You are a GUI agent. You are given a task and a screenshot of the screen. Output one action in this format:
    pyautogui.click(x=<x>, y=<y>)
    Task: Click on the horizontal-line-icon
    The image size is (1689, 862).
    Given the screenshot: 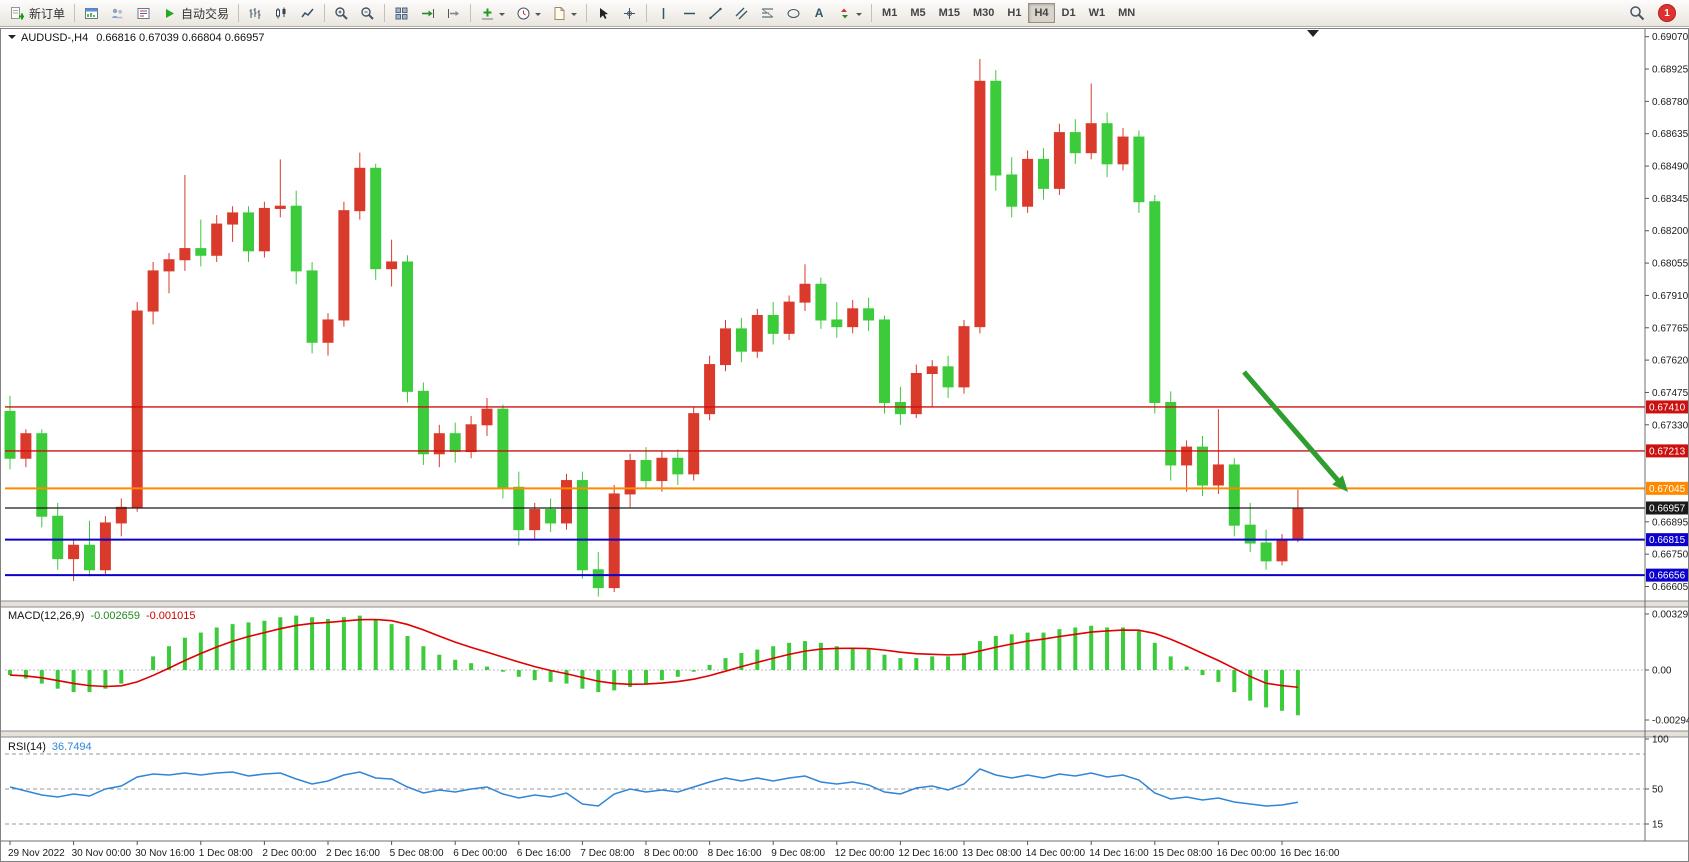 What is the action you would take?
    pyautogui.click(x=689, y=13)
    